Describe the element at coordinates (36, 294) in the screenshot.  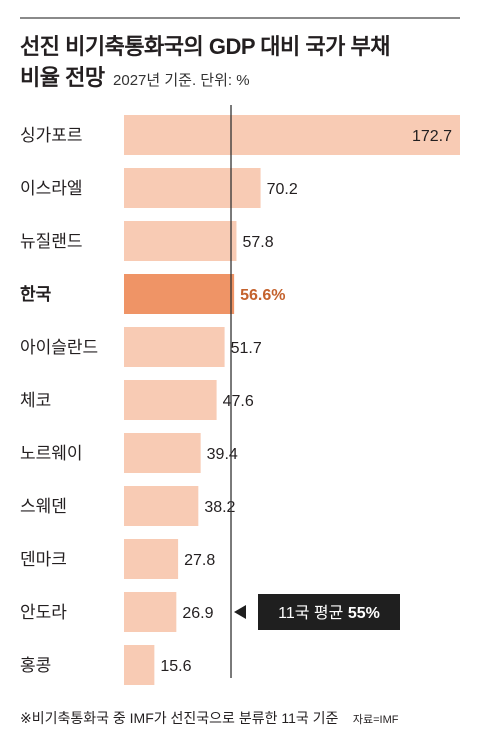
I see `category-label: 한국` at that location.